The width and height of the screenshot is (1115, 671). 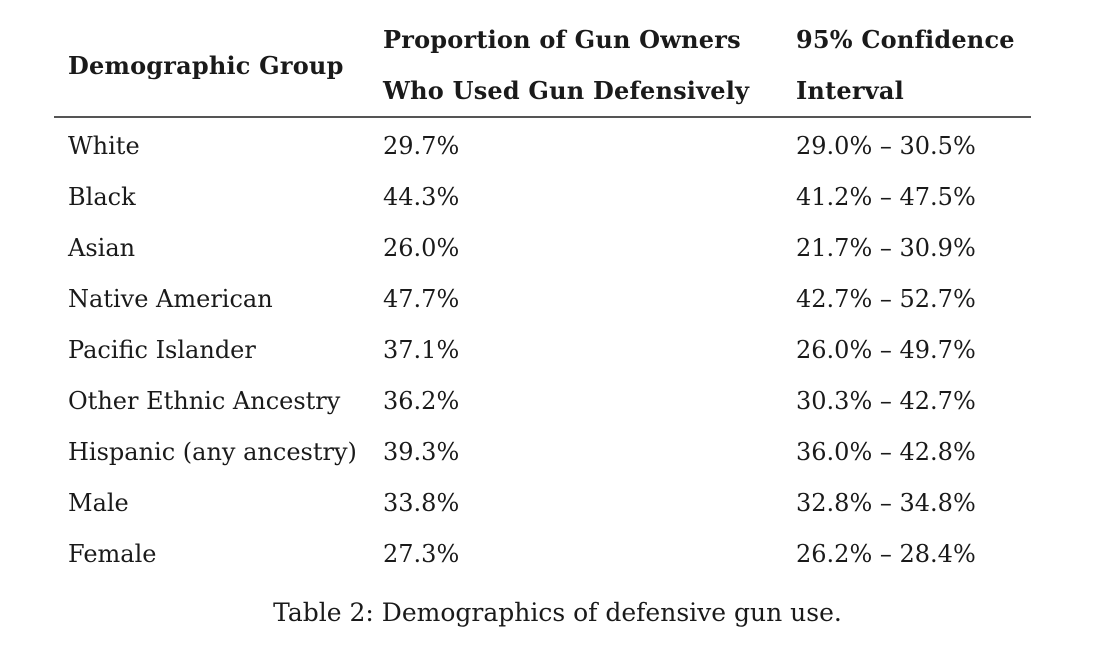 I want to click on cell-proportion: 26.0%, so click(x=421, y=247).